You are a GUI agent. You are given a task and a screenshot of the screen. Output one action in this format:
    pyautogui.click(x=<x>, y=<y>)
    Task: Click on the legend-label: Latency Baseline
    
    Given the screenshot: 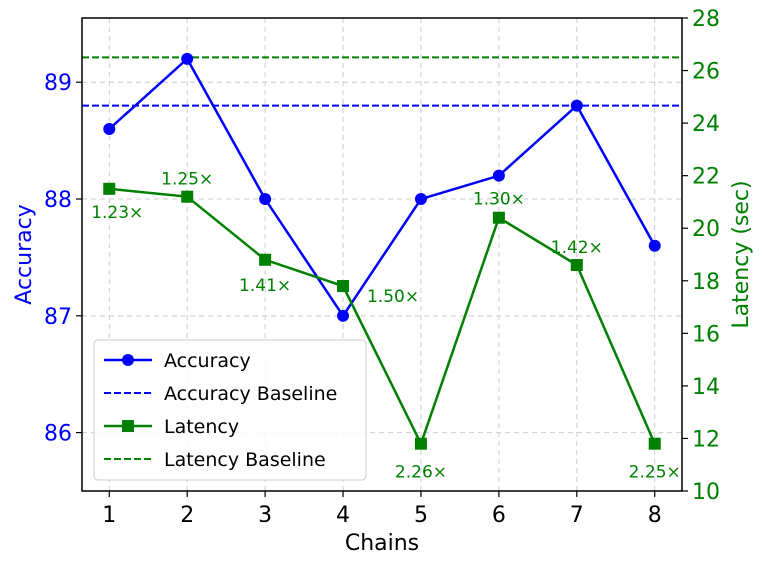 What is the action you would take?
    pyautogui.click(x=245, y=460)
    